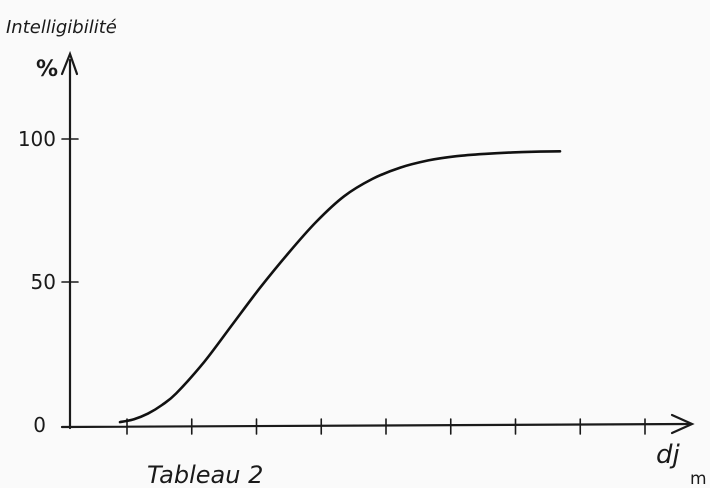 Image resolution: width=710 pixels, height=488 pixels. What do you see at coordinates (69, 63) in the screenshot?
I see `y-axis-arrowhead` at bounding box center [69, 63].